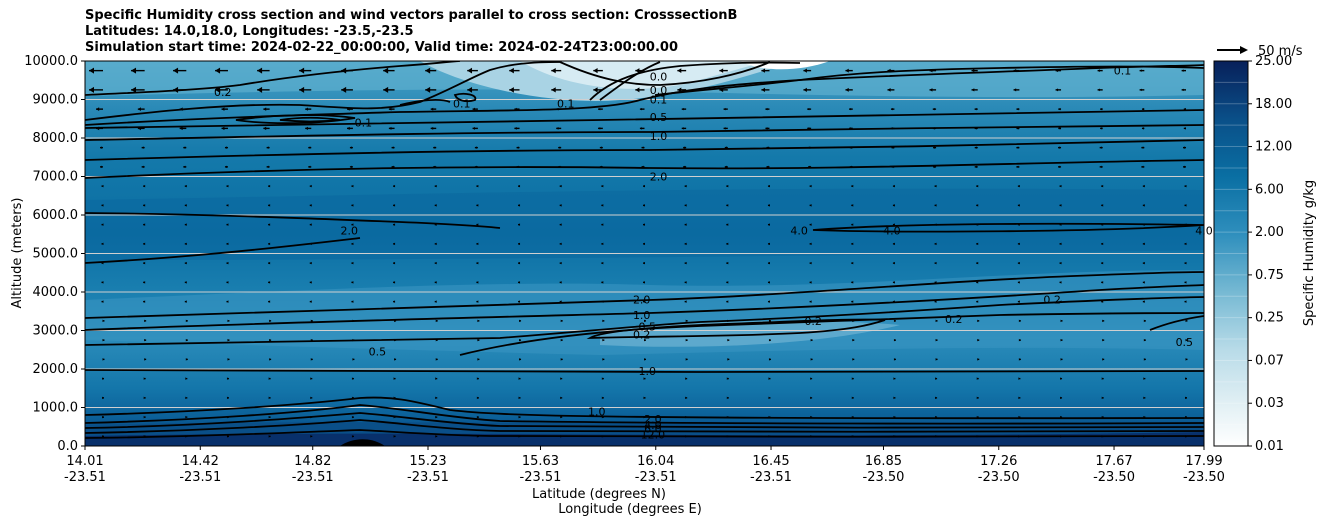  I want to click on colorbar-tick-label: 25.00, so click(1273, 61).